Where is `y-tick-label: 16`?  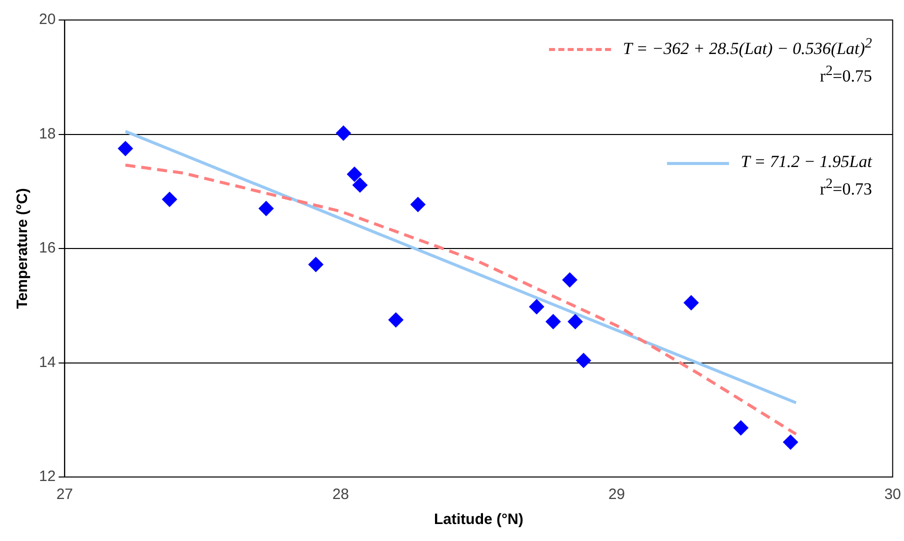
y-tick-label: 16 is located at coordinates (47, 248).